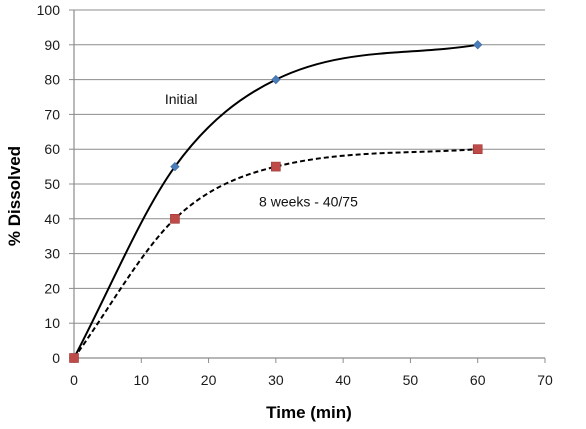 The image size is (586, 429). Describe the element at coordinates (49, 10) in the screenshot. I see `y-tick-label-100: 100` at that location.